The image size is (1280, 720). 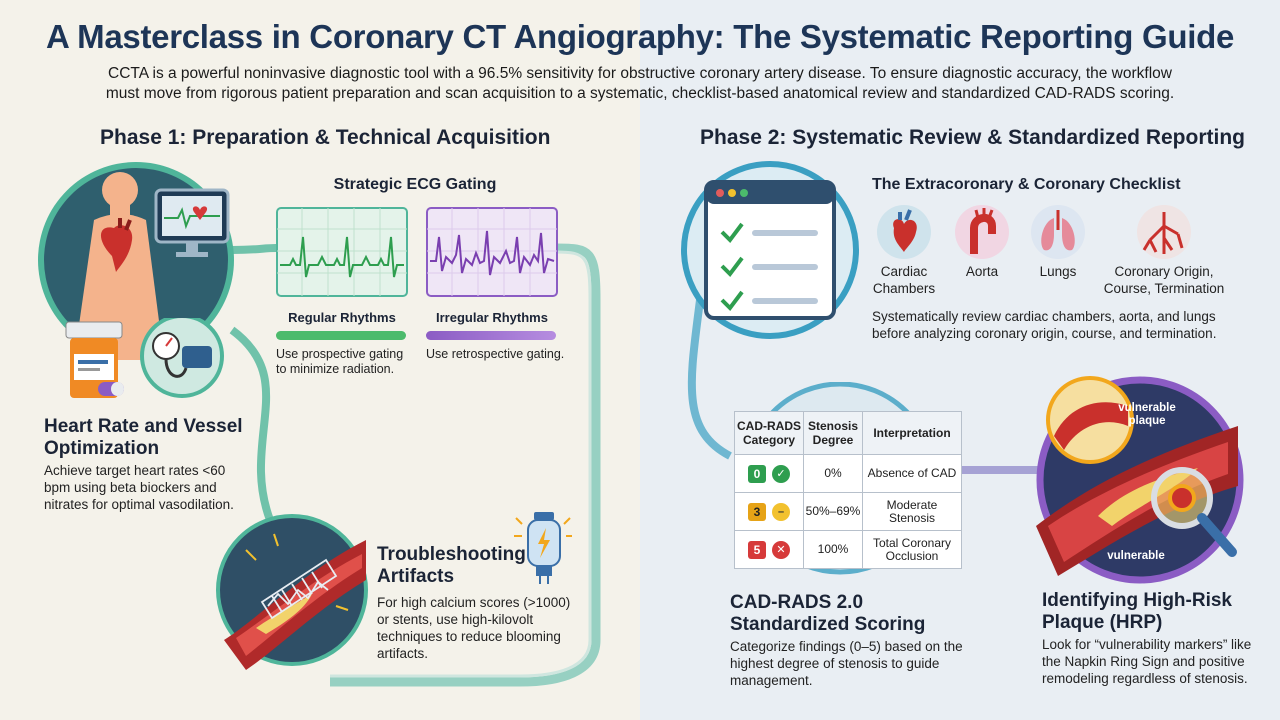 I want to click on stent-artery-illustration, so click(x=292, y=592).